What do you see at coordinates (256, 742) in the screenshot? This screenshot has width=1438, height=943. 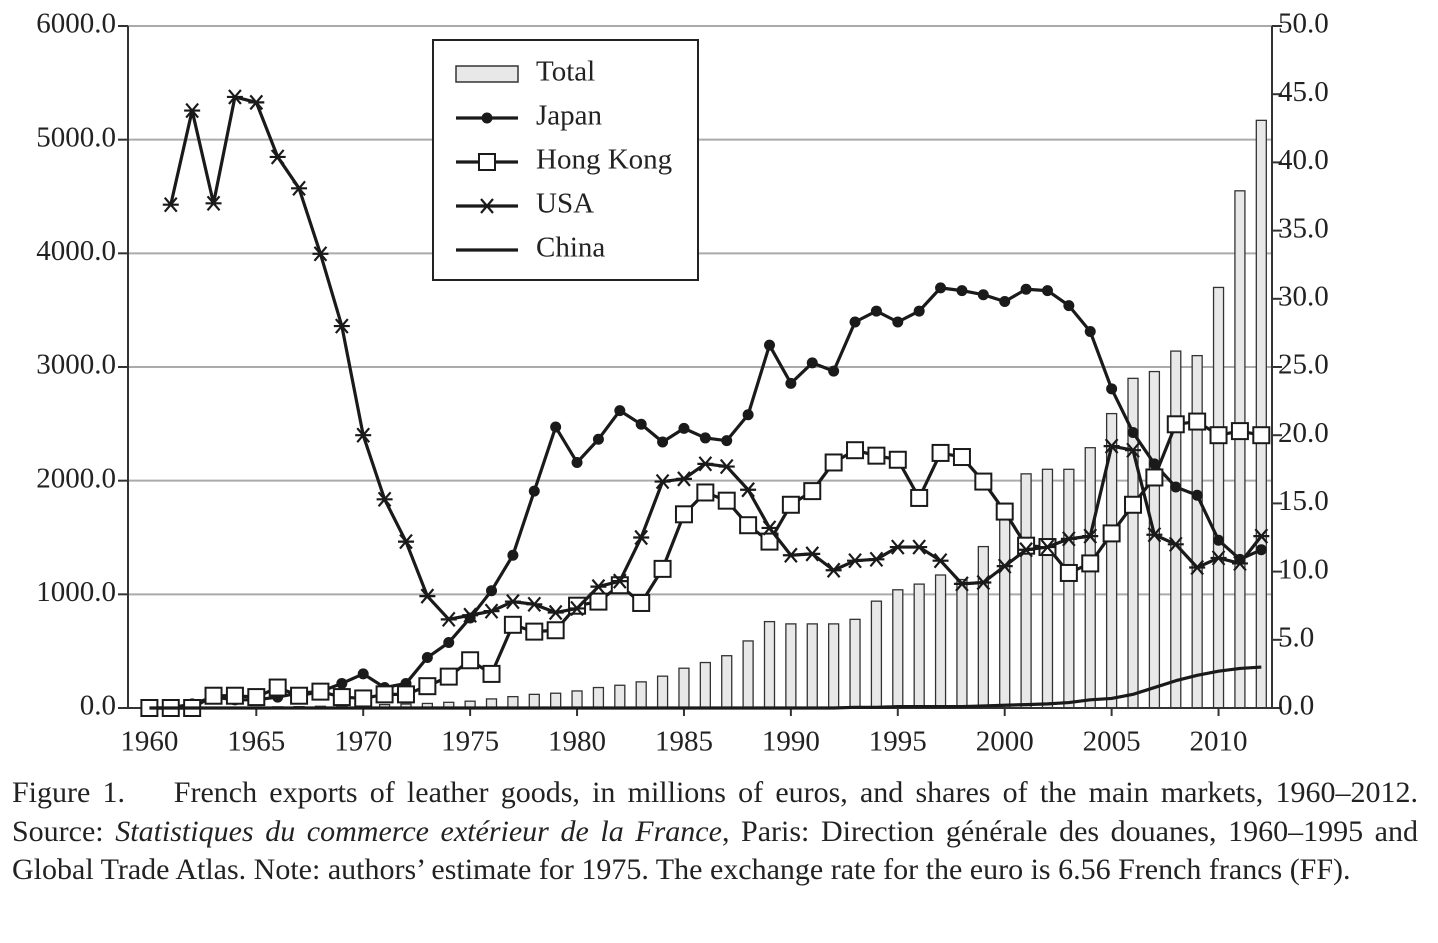 I see `x-tick-label: 1965` at bounding box center [256, 742].